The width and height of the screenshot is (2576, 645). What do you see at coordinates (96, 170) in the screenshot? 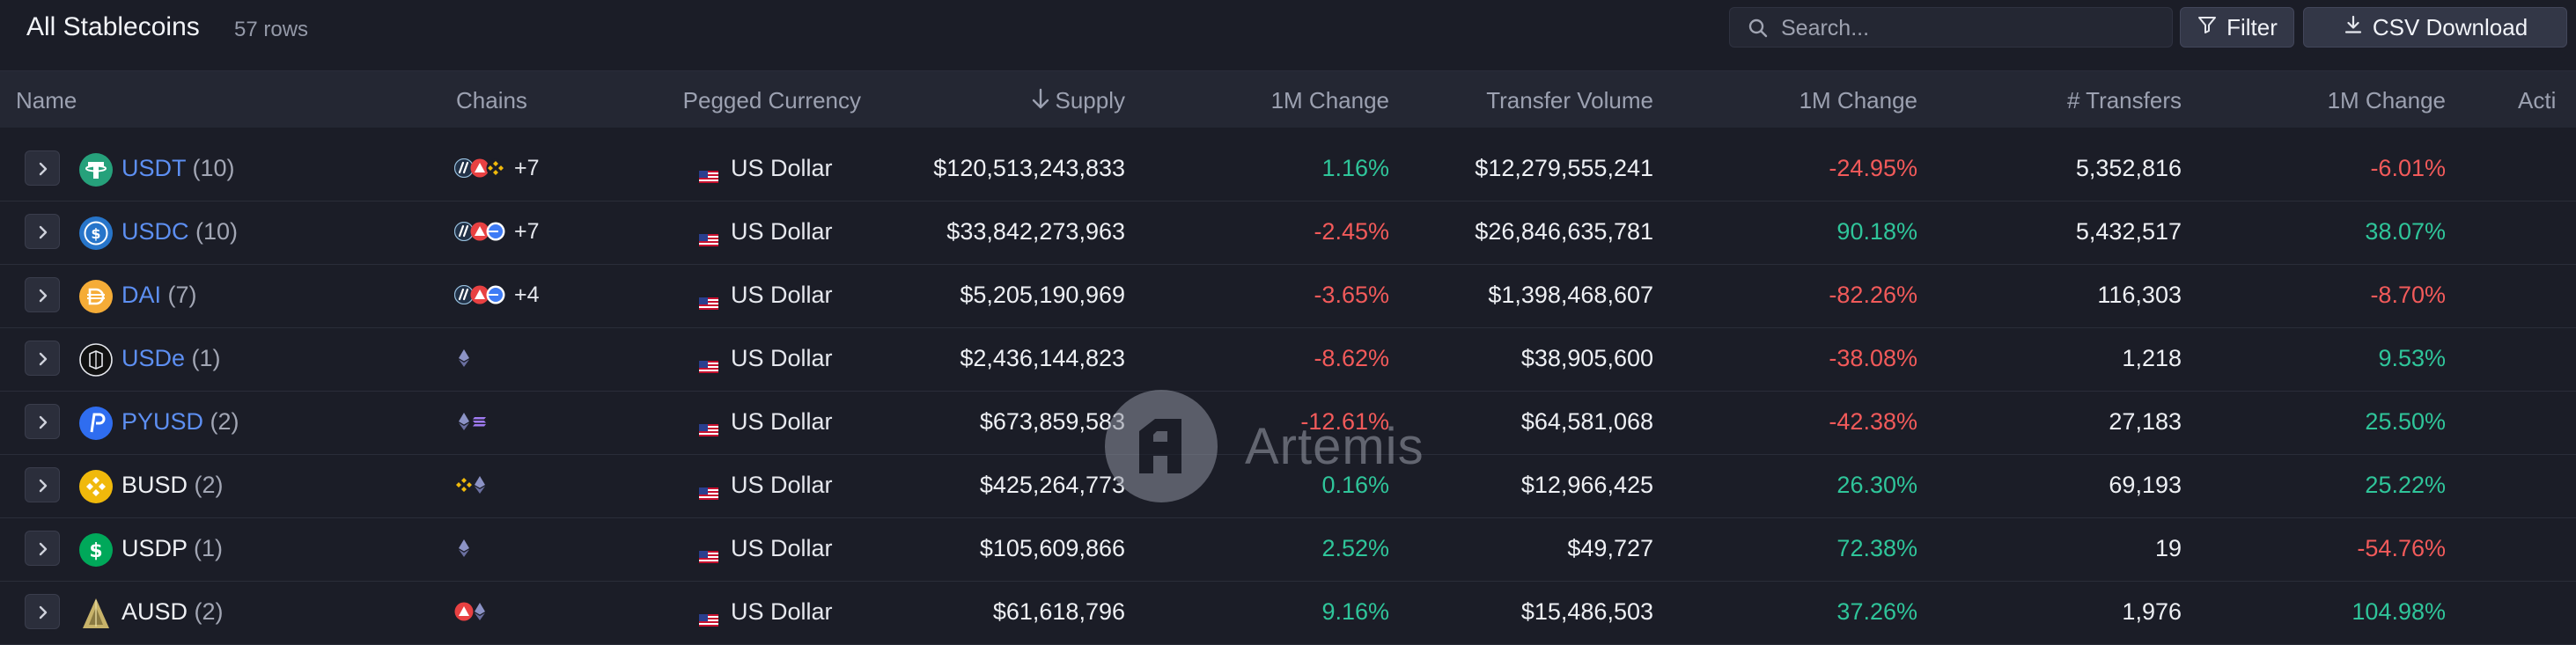
I see `tether-icon` at bounding box center [96, 170].